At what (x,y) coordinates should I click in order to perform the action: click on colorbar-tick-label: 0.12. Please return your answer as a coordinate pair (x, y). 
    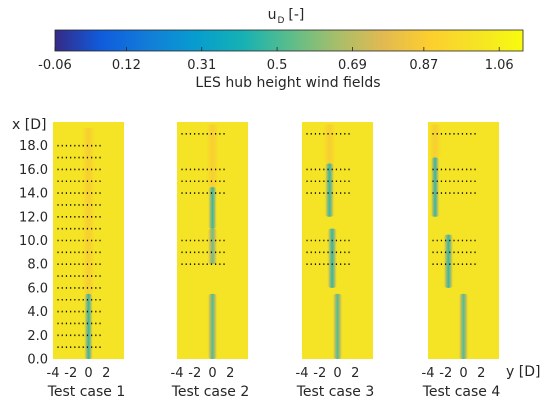
    Looking at the image, I should click on (126, 65).